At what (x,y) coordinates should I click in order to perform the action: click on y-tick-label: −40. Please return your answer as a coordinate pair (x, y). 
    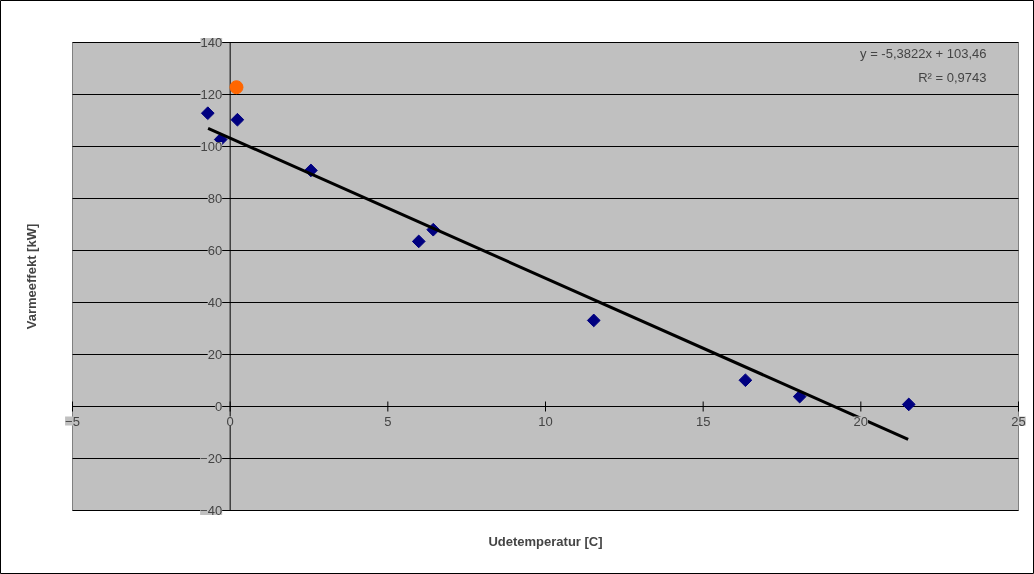
    Looking at the image, I should click on (211, 510).